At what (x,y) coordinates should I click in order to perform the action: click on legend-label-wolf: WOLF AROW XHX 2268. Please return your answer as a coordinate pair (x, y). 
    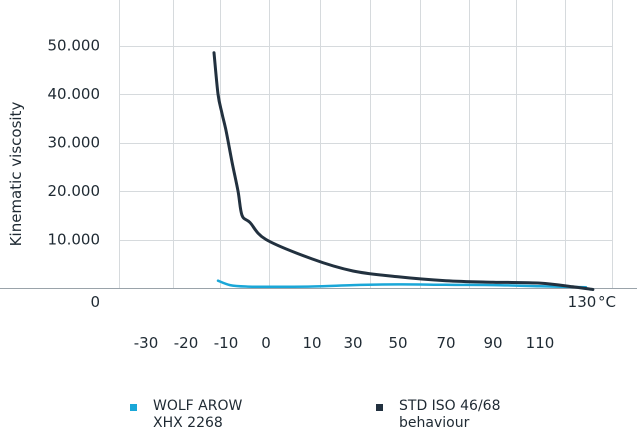
    Looking at the image, I should click on (198, 414).